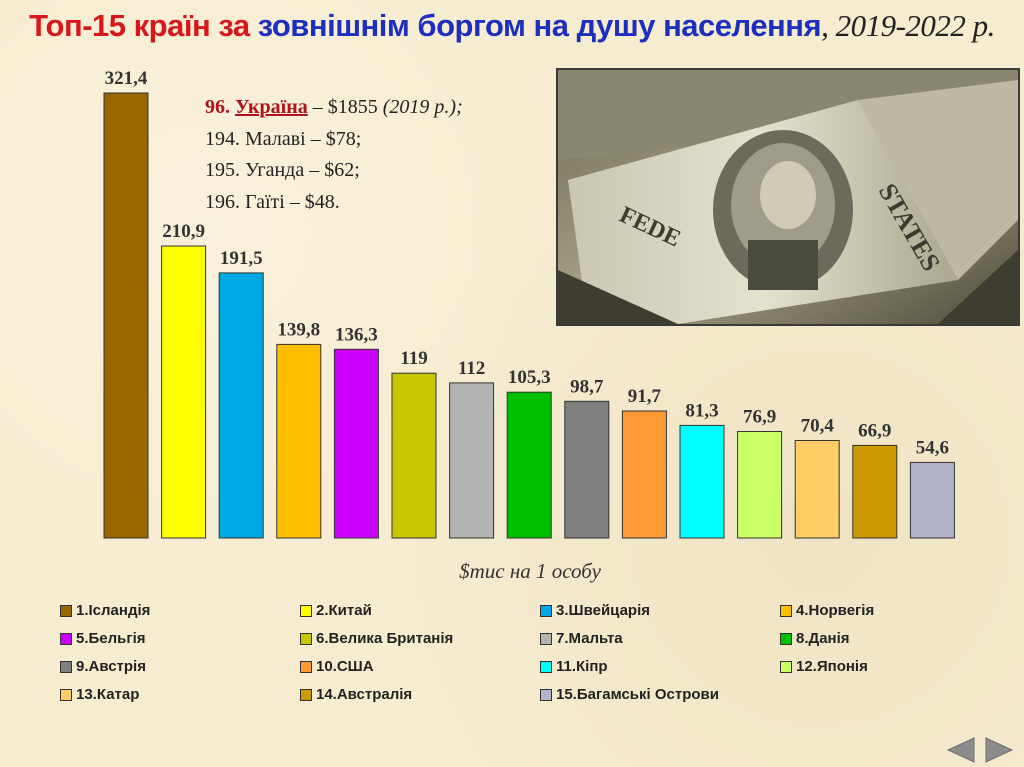 The image size is (1024, 767). I want to click on legend-label-4: 4.Норвегія, so click(835, 610).